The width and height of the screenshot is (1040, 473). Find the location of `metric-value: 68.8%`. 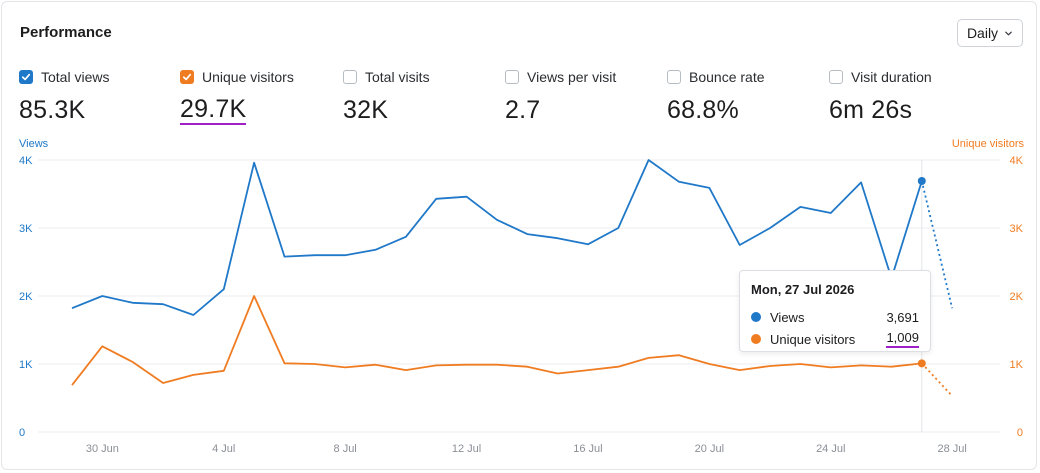

metric-value: 68.8% is located at coordinates (703, 110).